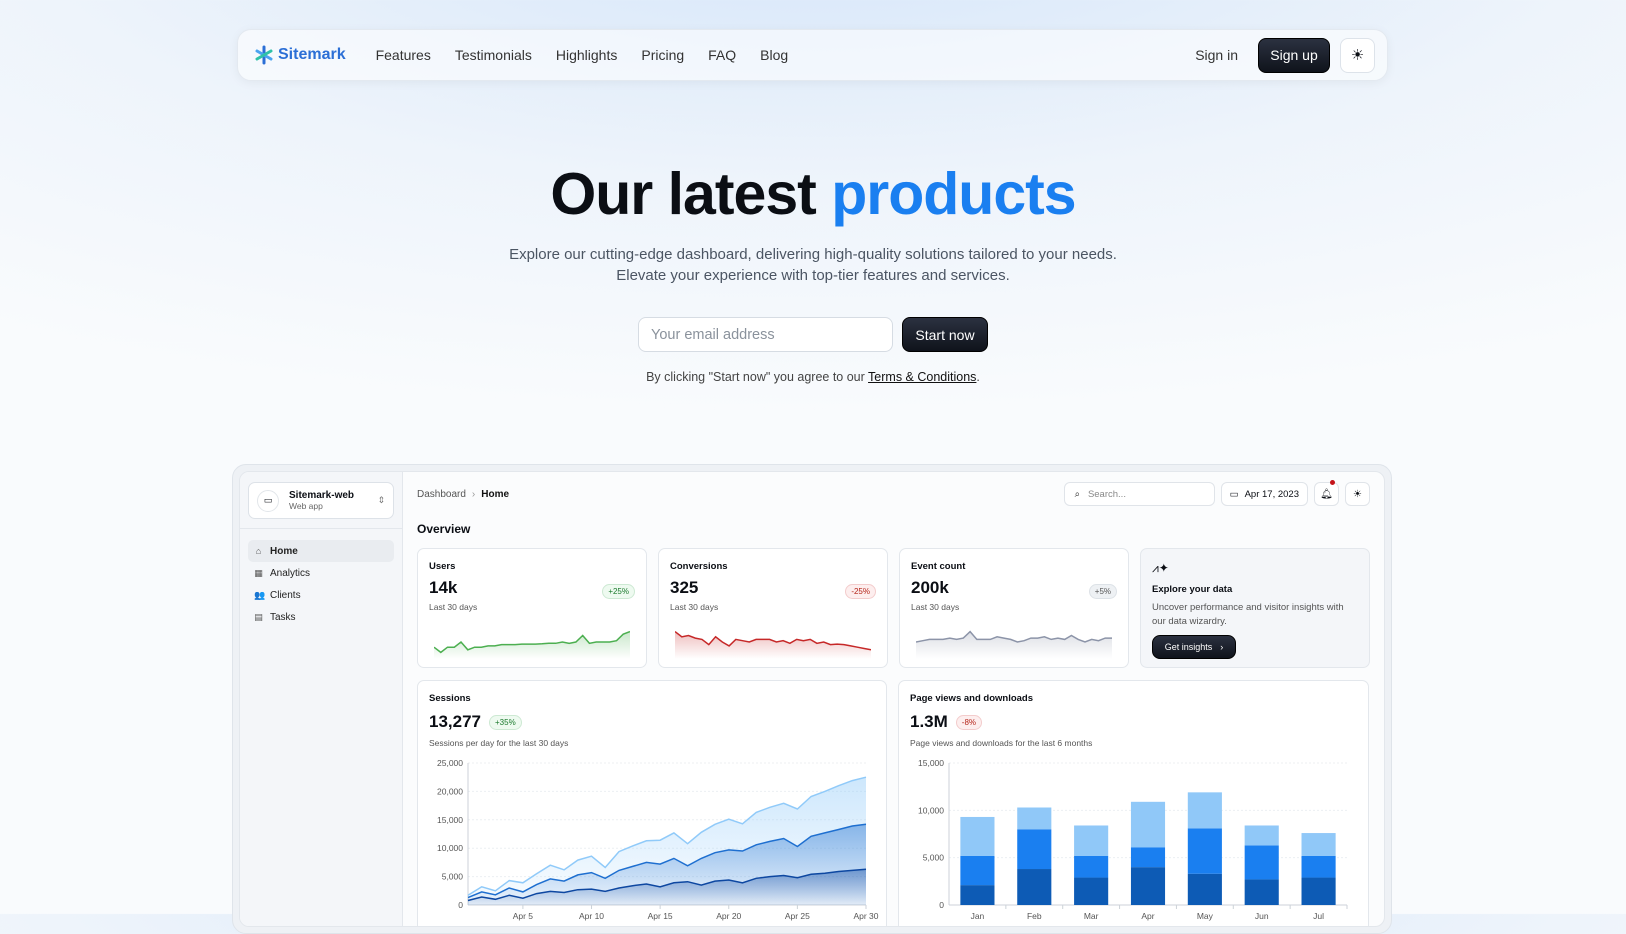  What do you see at coordinates (1216, 55) in the screenshot?
I see `sign-in-button: Sign in` at bounding box center [1216, 55].